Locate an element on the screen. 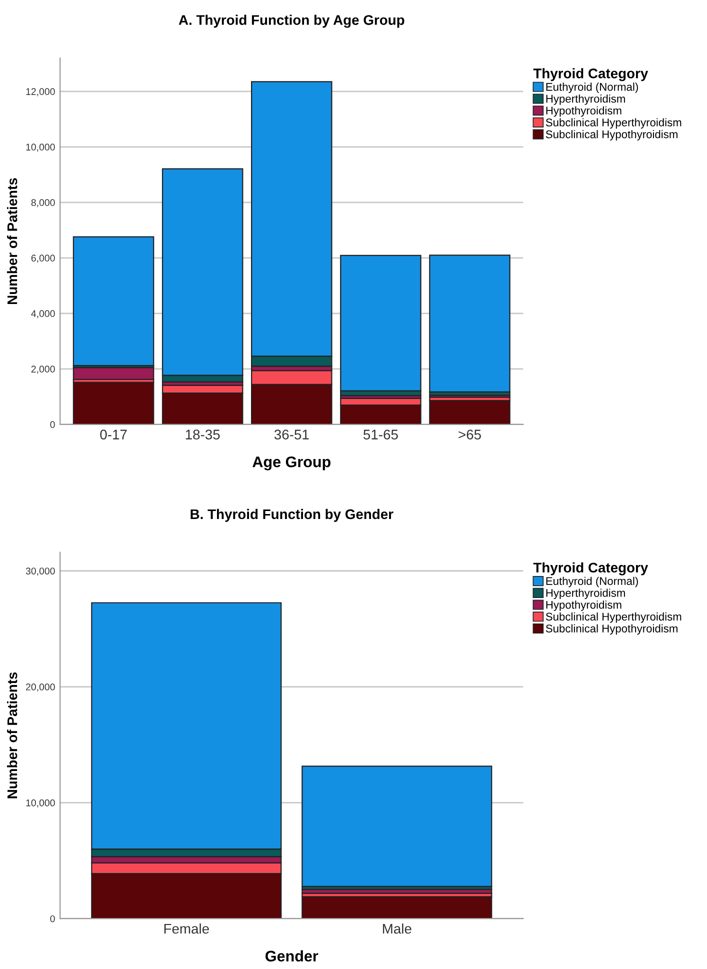 The height and width of the screenshot is (969, 707). y-tick-label: 4,000 is located at coordinates (43, 314).